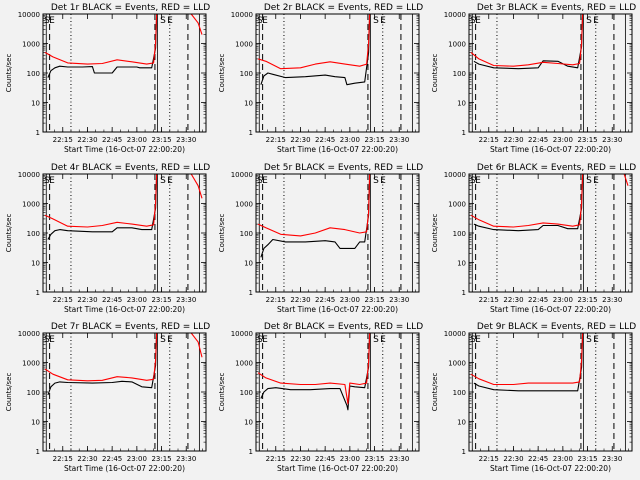 Image resolution: width=640 pixels, height=480 pixels. Describe the element at coordinates (343, 168) in the screenshot. I see `chart-title: Det 5r BLACK = Events, RED = LLD` at that location.